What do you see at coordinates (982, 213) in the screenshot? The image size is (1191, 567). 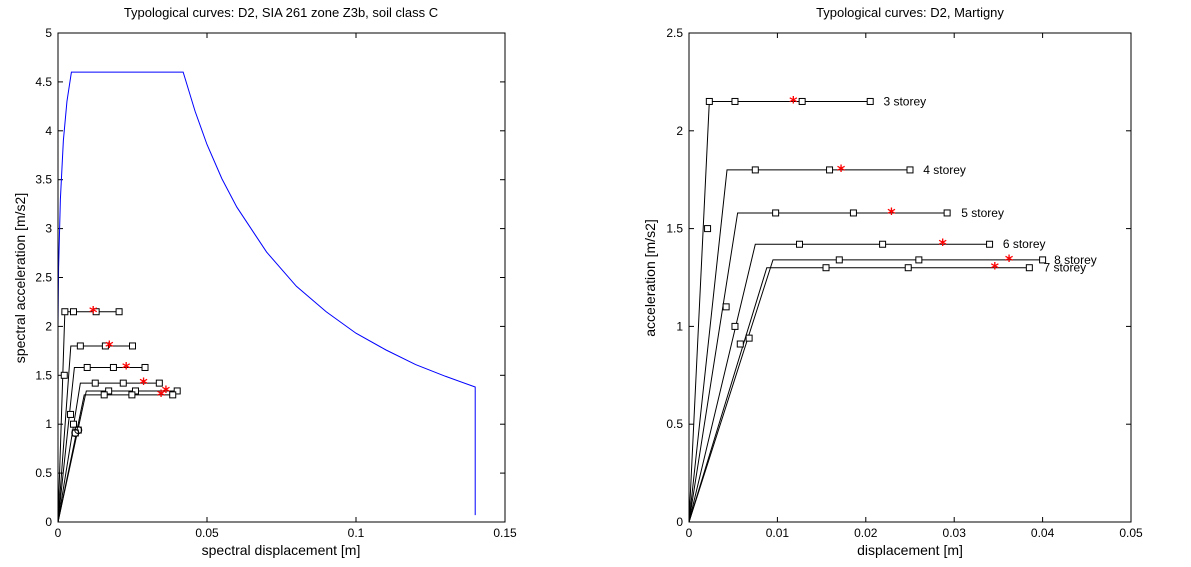 I see `storey-label: 5 storey` at bounding box center [982, 213].